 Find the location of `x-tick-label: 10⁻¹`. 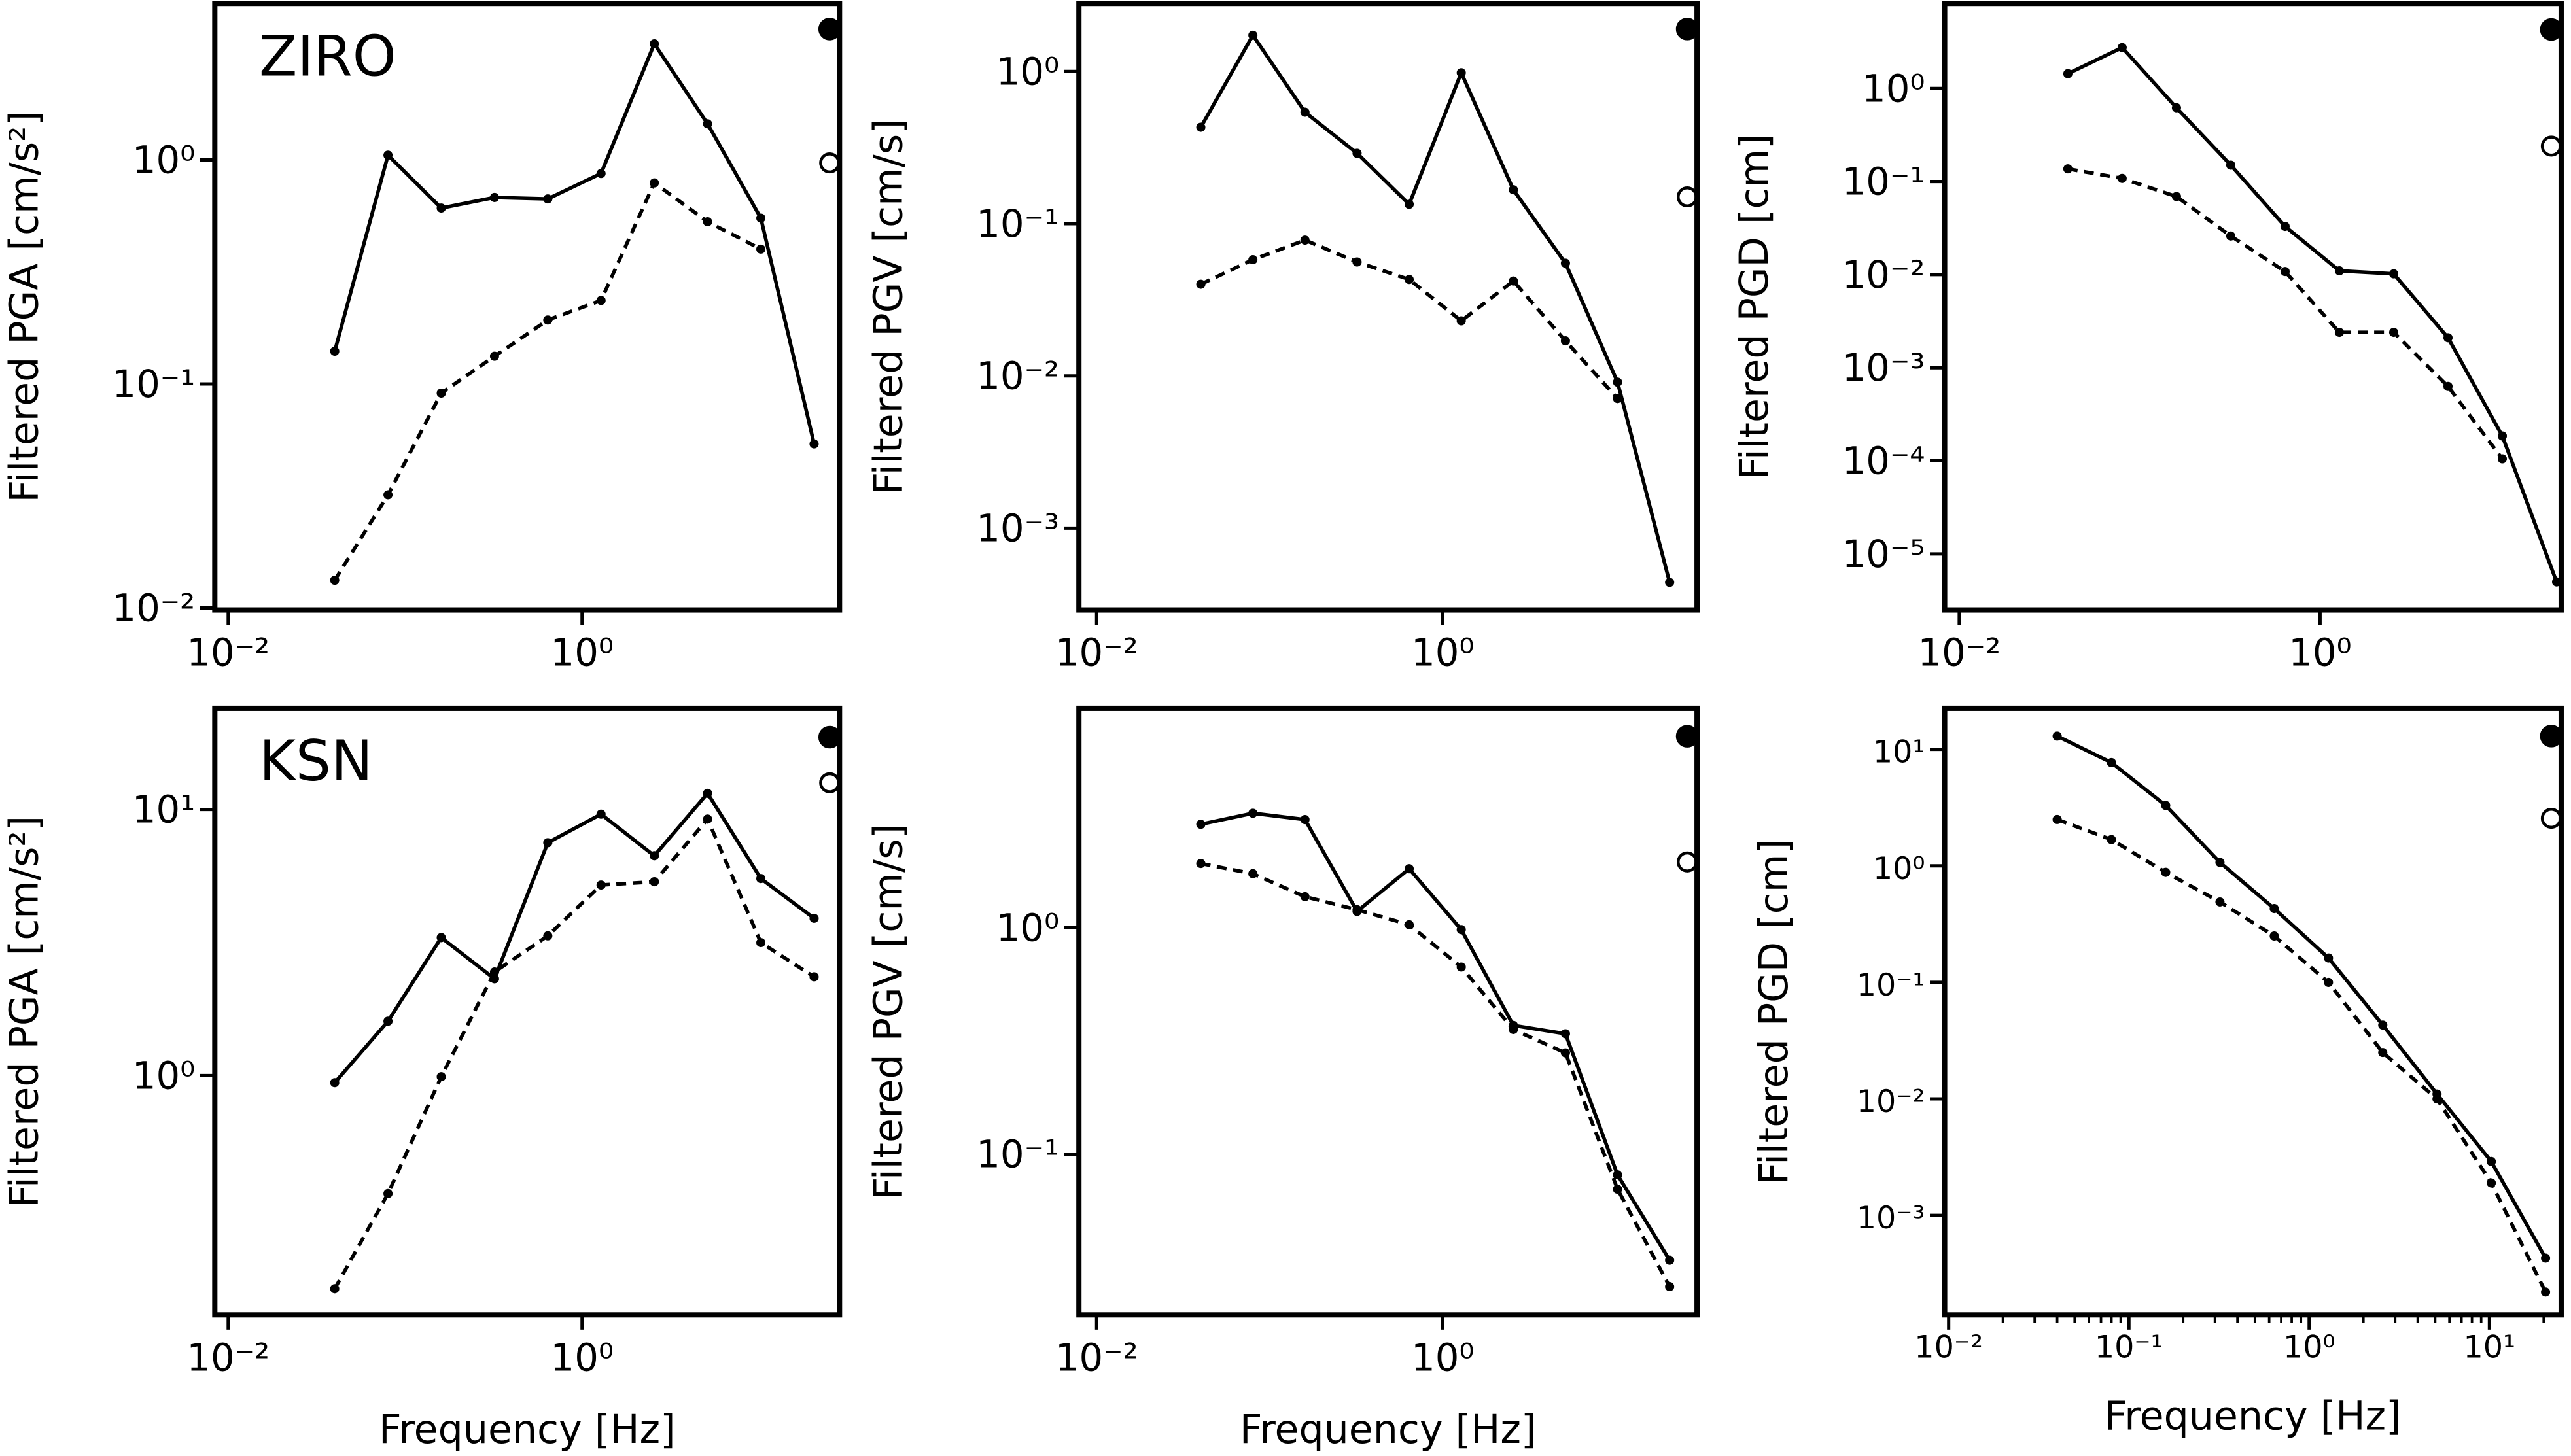

x-tick-label: 10⁻¹ is located at coordinates (2129, 1347).